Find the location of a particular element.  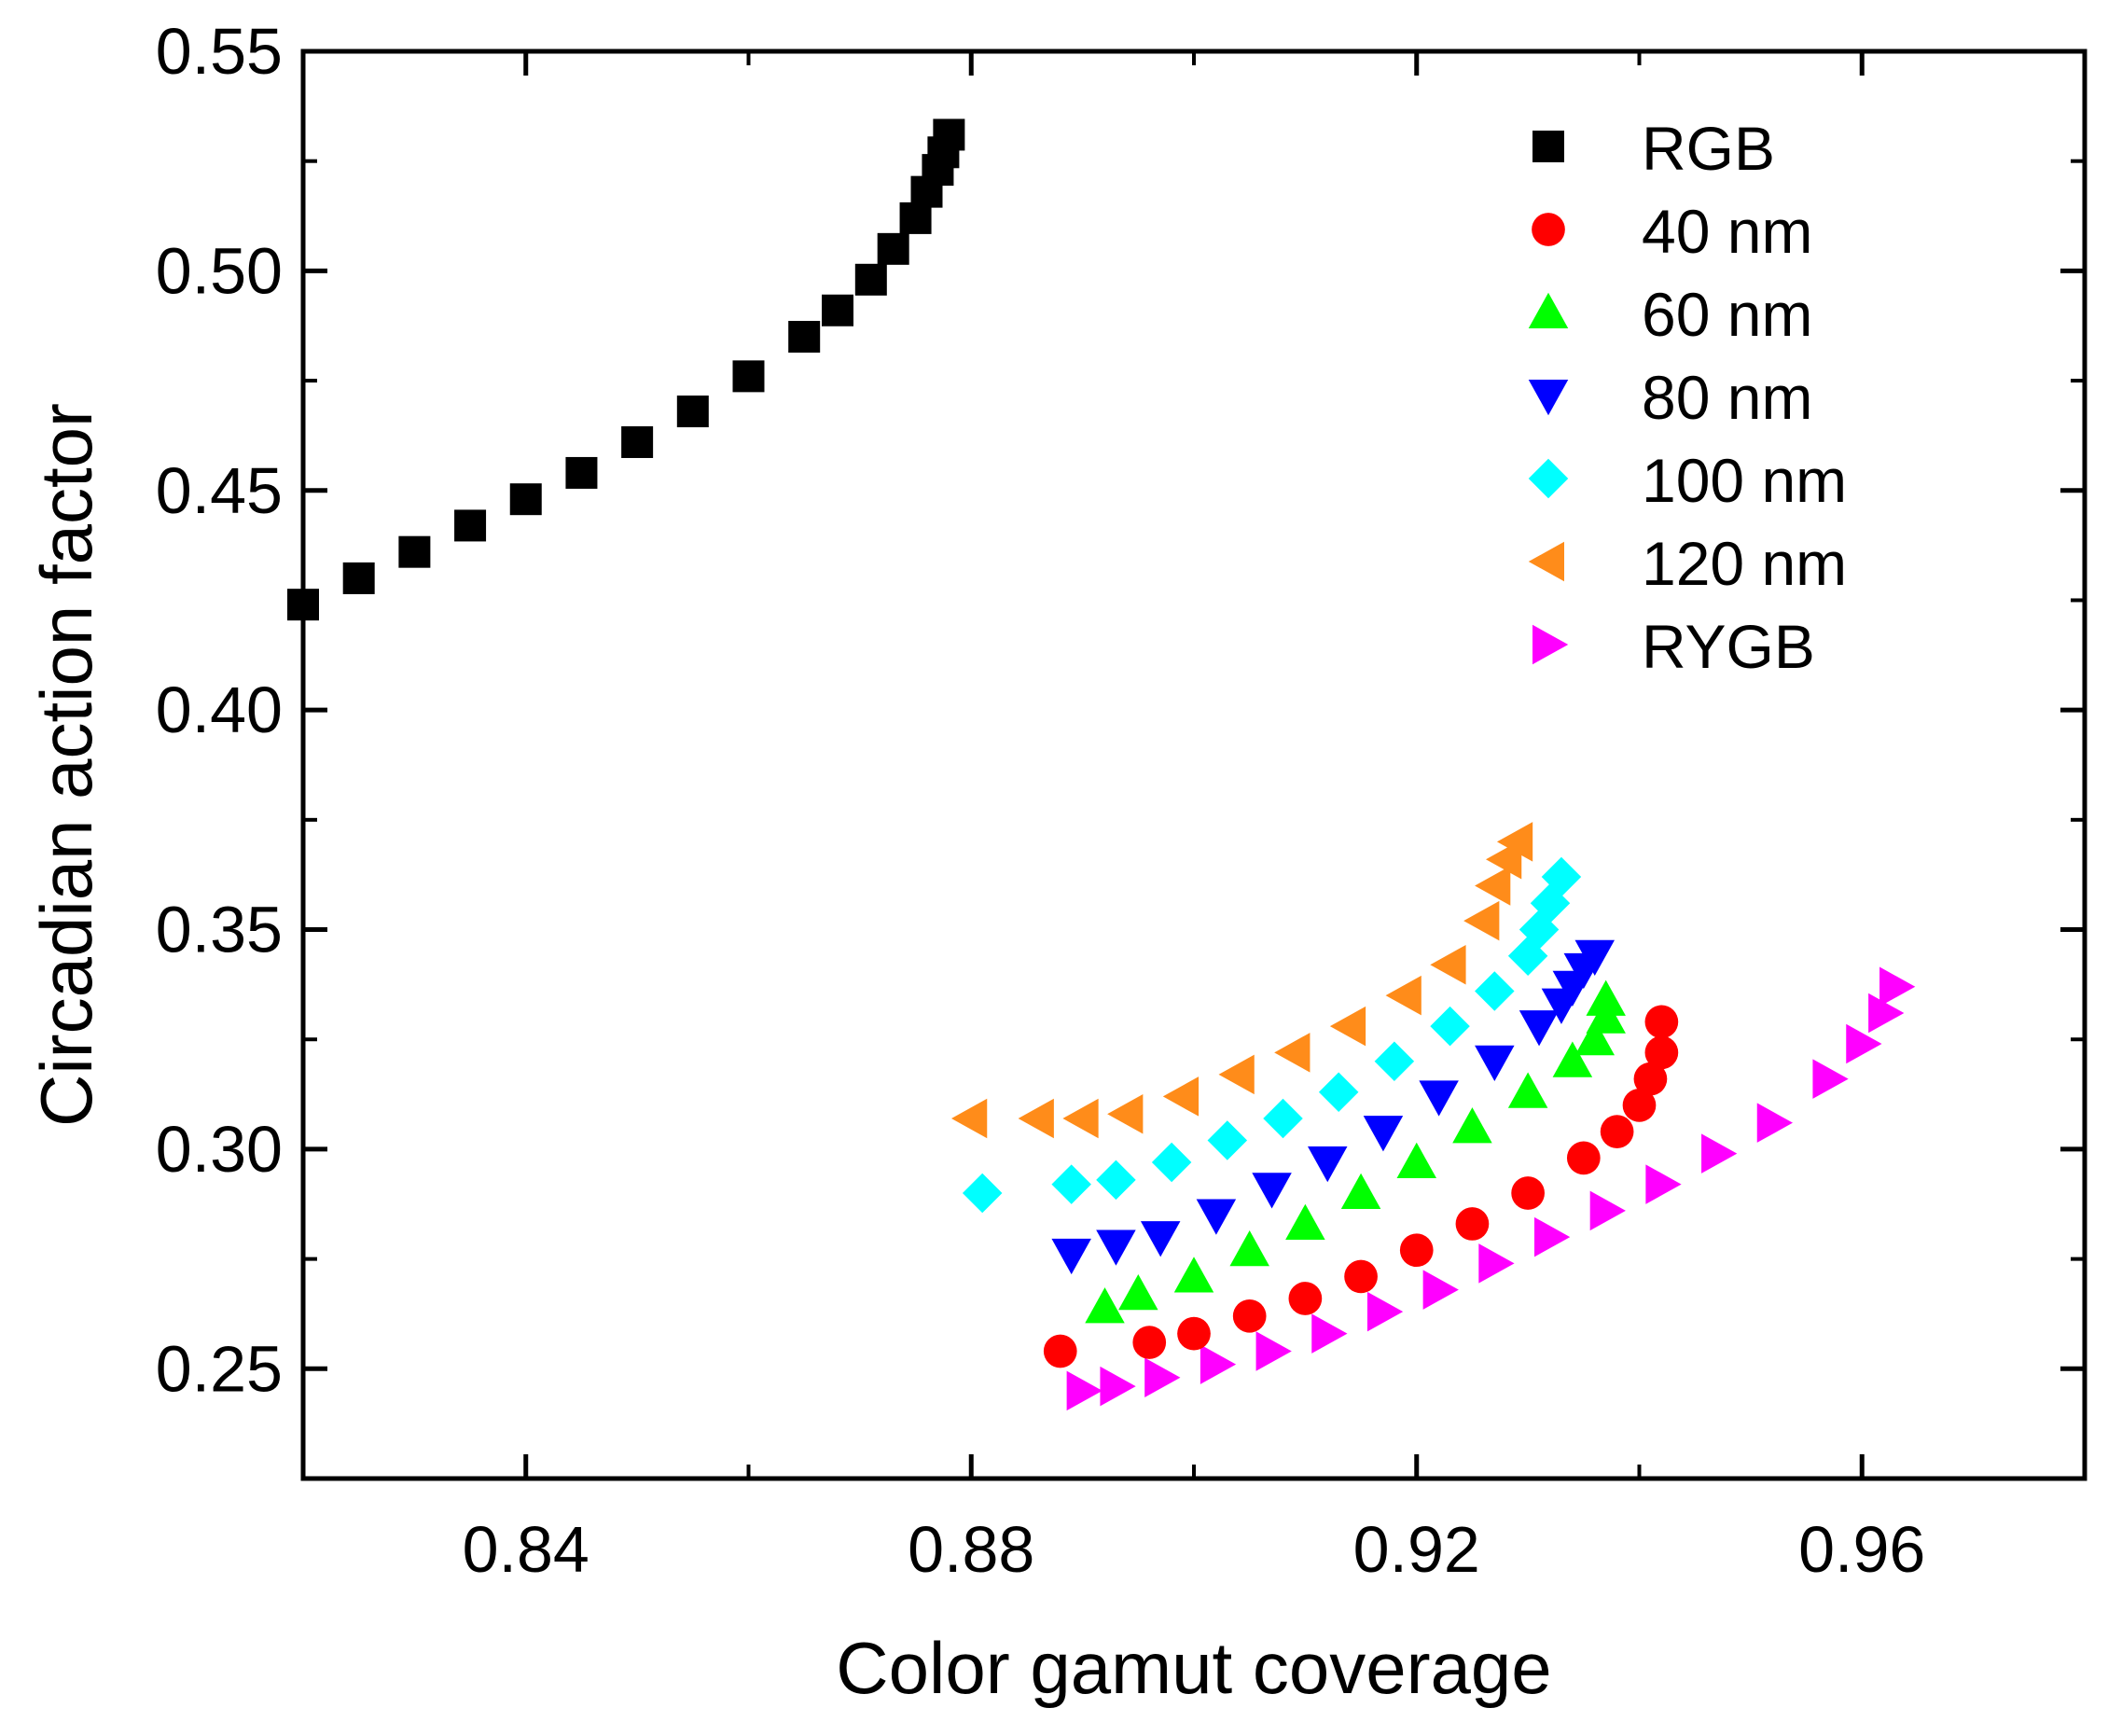

legend-label: 80 nm is located at coordinates (1727, 397).